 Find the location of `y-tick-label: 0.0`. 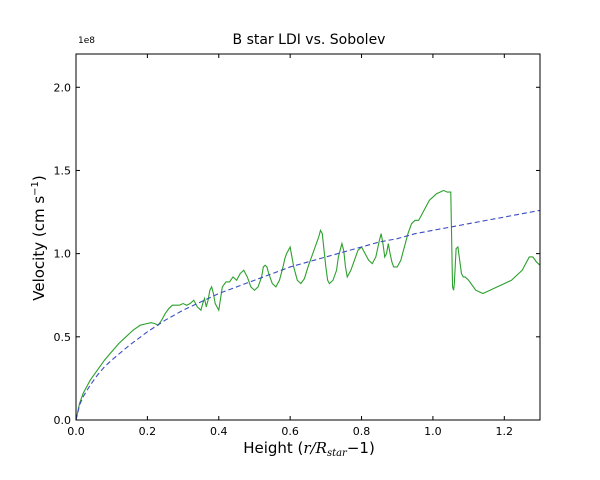

y-tick-label: 0.0 is located at coordinates (63, 420).